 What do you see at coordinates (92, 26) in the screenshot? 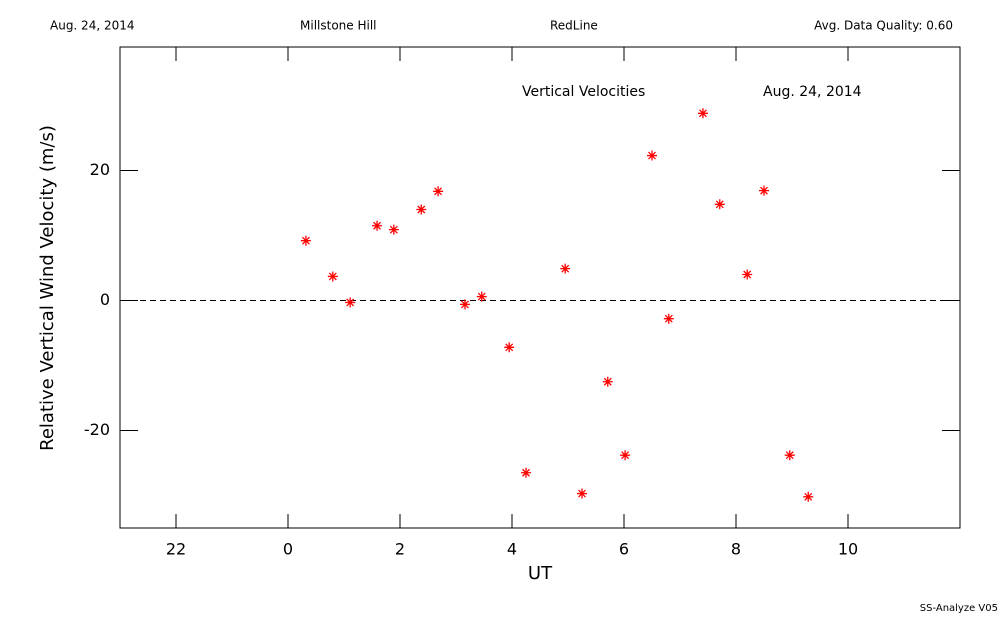
I see `header-date: Aug. 24, 2014` at bounding box center [92, 26].